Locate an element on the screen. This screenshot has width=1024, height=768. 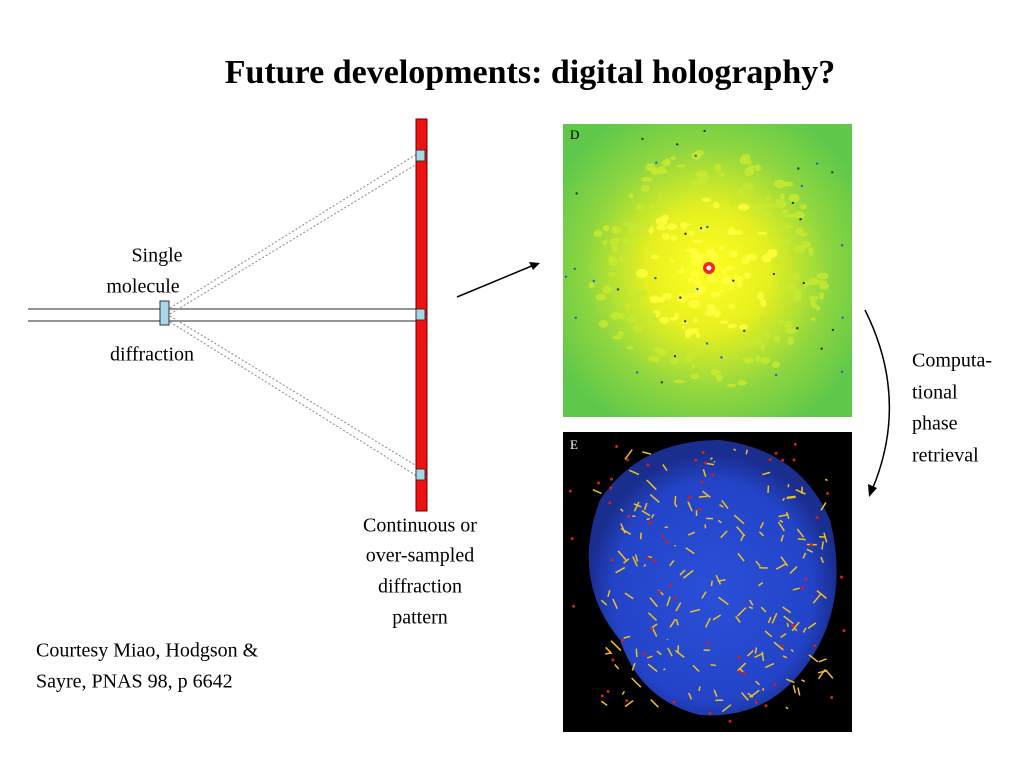
image-label: D is located at coordinates (574, 134).